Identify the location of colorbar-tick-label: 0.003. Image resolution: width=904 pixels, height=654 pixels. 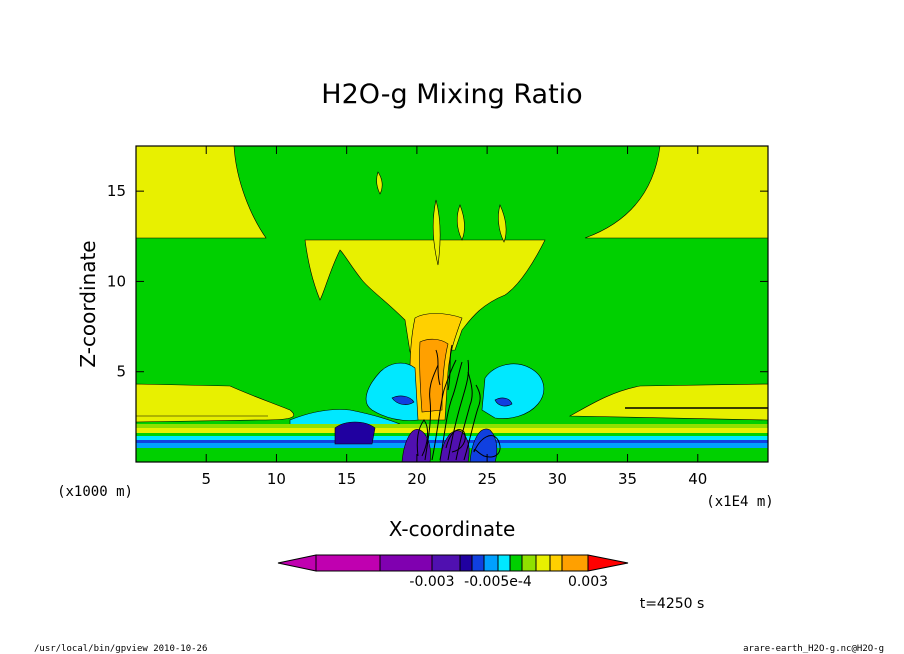
(588, 582).